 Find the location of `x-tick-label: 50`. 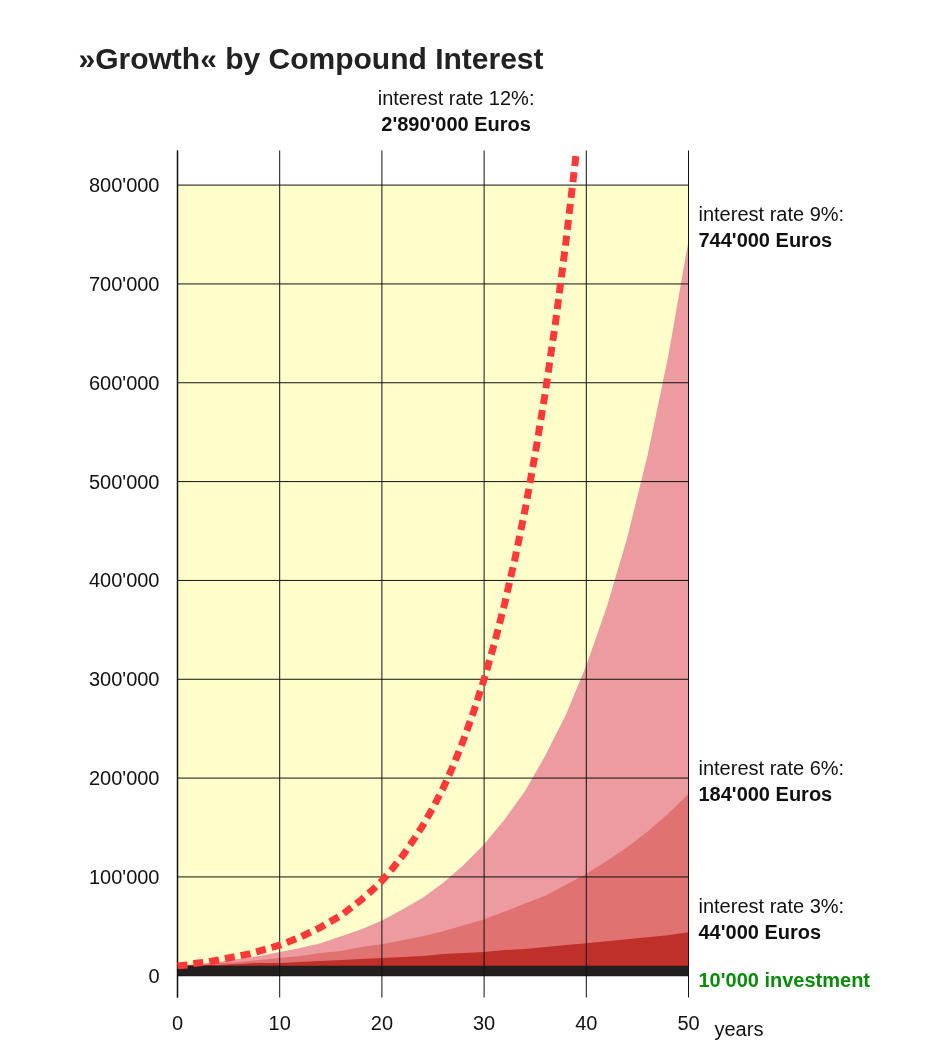

x-tick-label: 50 is located at coordinates (688, 1022).